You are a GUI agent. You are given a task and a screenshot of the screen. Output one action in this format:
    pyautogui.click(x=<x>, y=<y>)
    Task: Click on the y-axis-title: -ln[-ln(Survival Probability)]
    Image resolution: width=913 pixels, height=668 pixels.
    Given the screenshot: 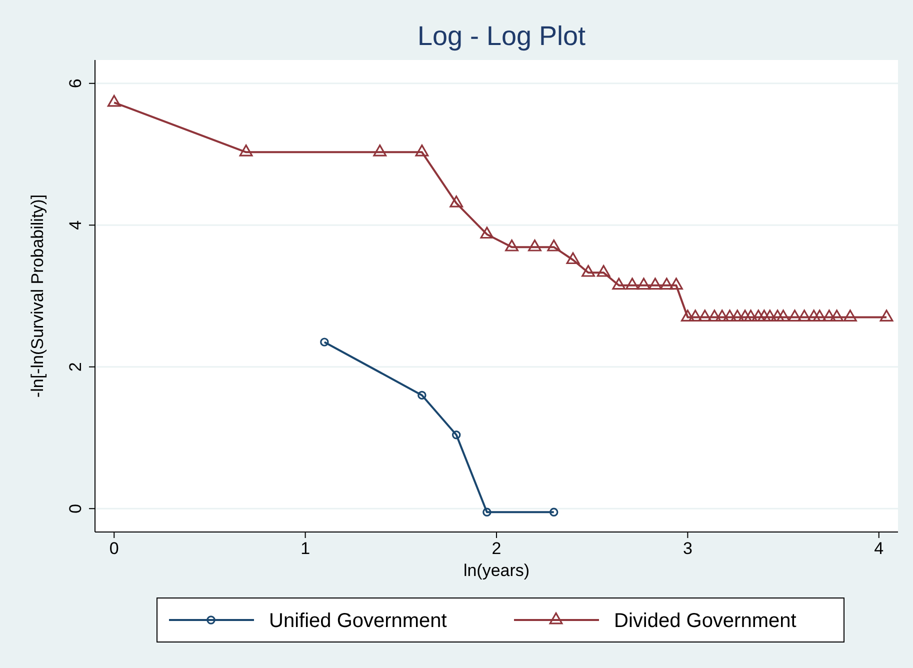 What is the action you would take?
    pyautogui.click(x=37, y=296)
    